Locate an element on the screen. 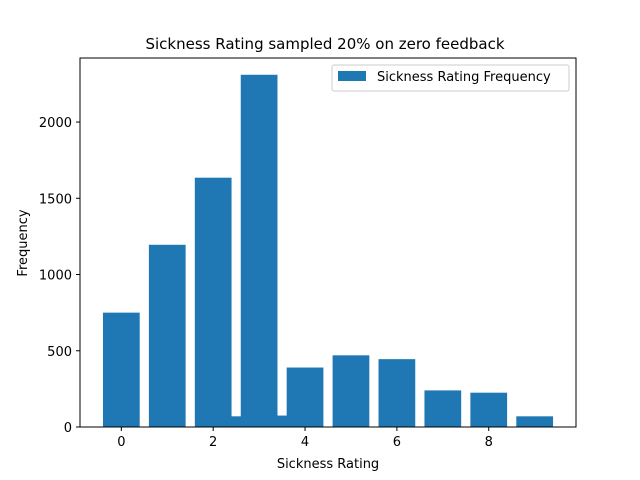 This screenshot has width=640, height=480. x-axis-label: Sickness Rating is located at coordinates (328, 464).